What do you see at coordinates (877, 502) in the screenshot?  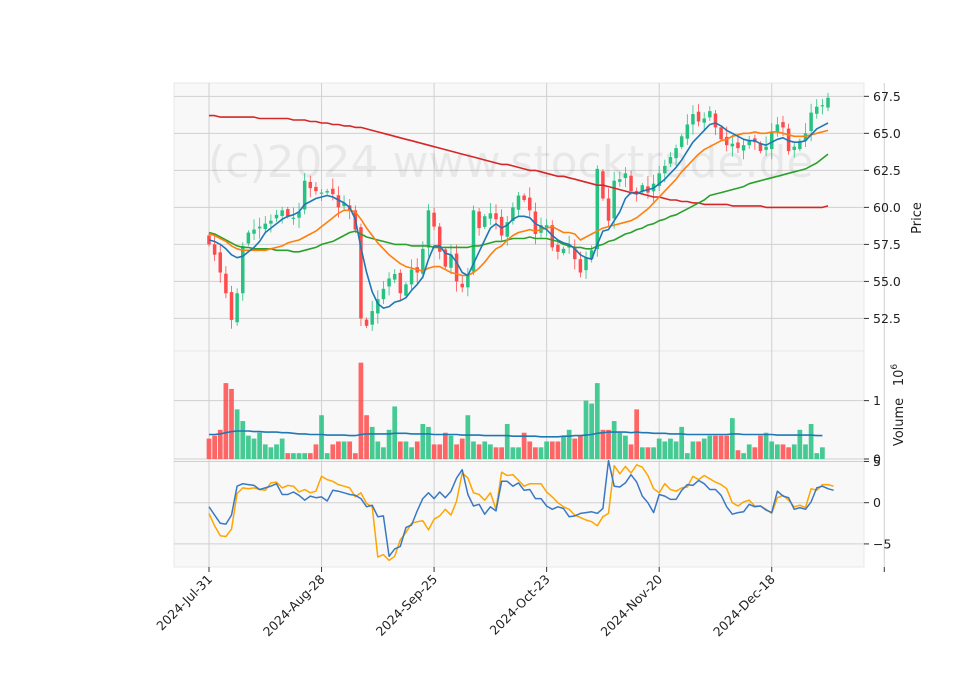 I see `oscillator-tick-label: 0` at bounding box center [877, 502].